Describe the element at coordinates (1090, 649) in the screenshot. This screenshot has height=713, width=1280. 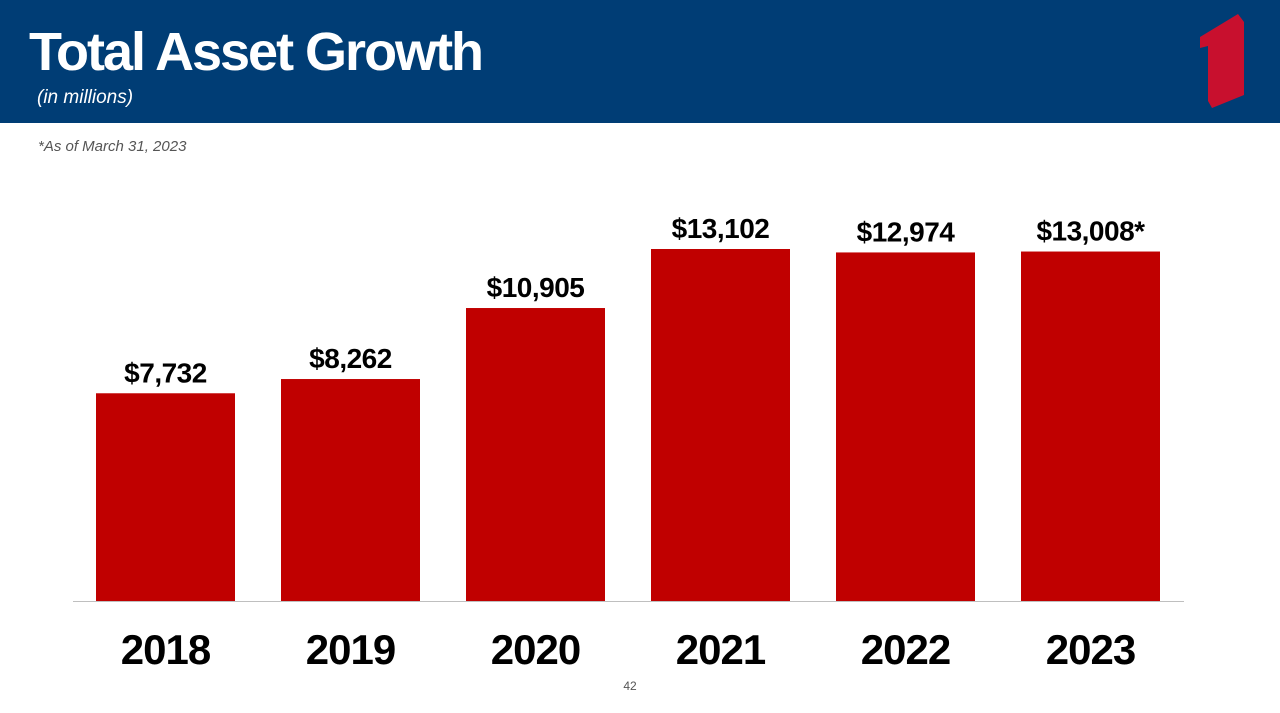
I see `x-tick-label-2023: 2023` at that location.